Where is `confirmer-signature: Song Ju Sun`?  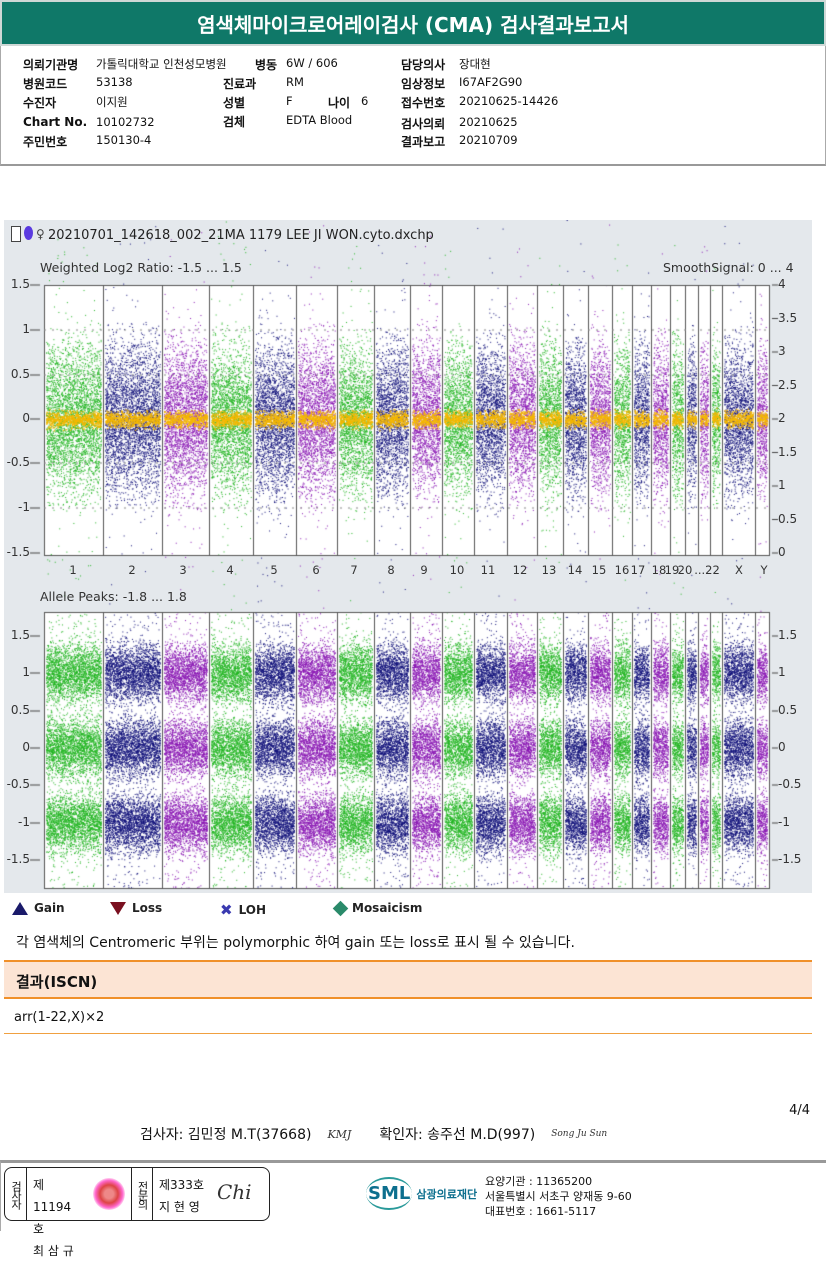 confirmer-signature: Song Ju Sun is located at coordinates (579, 1134).